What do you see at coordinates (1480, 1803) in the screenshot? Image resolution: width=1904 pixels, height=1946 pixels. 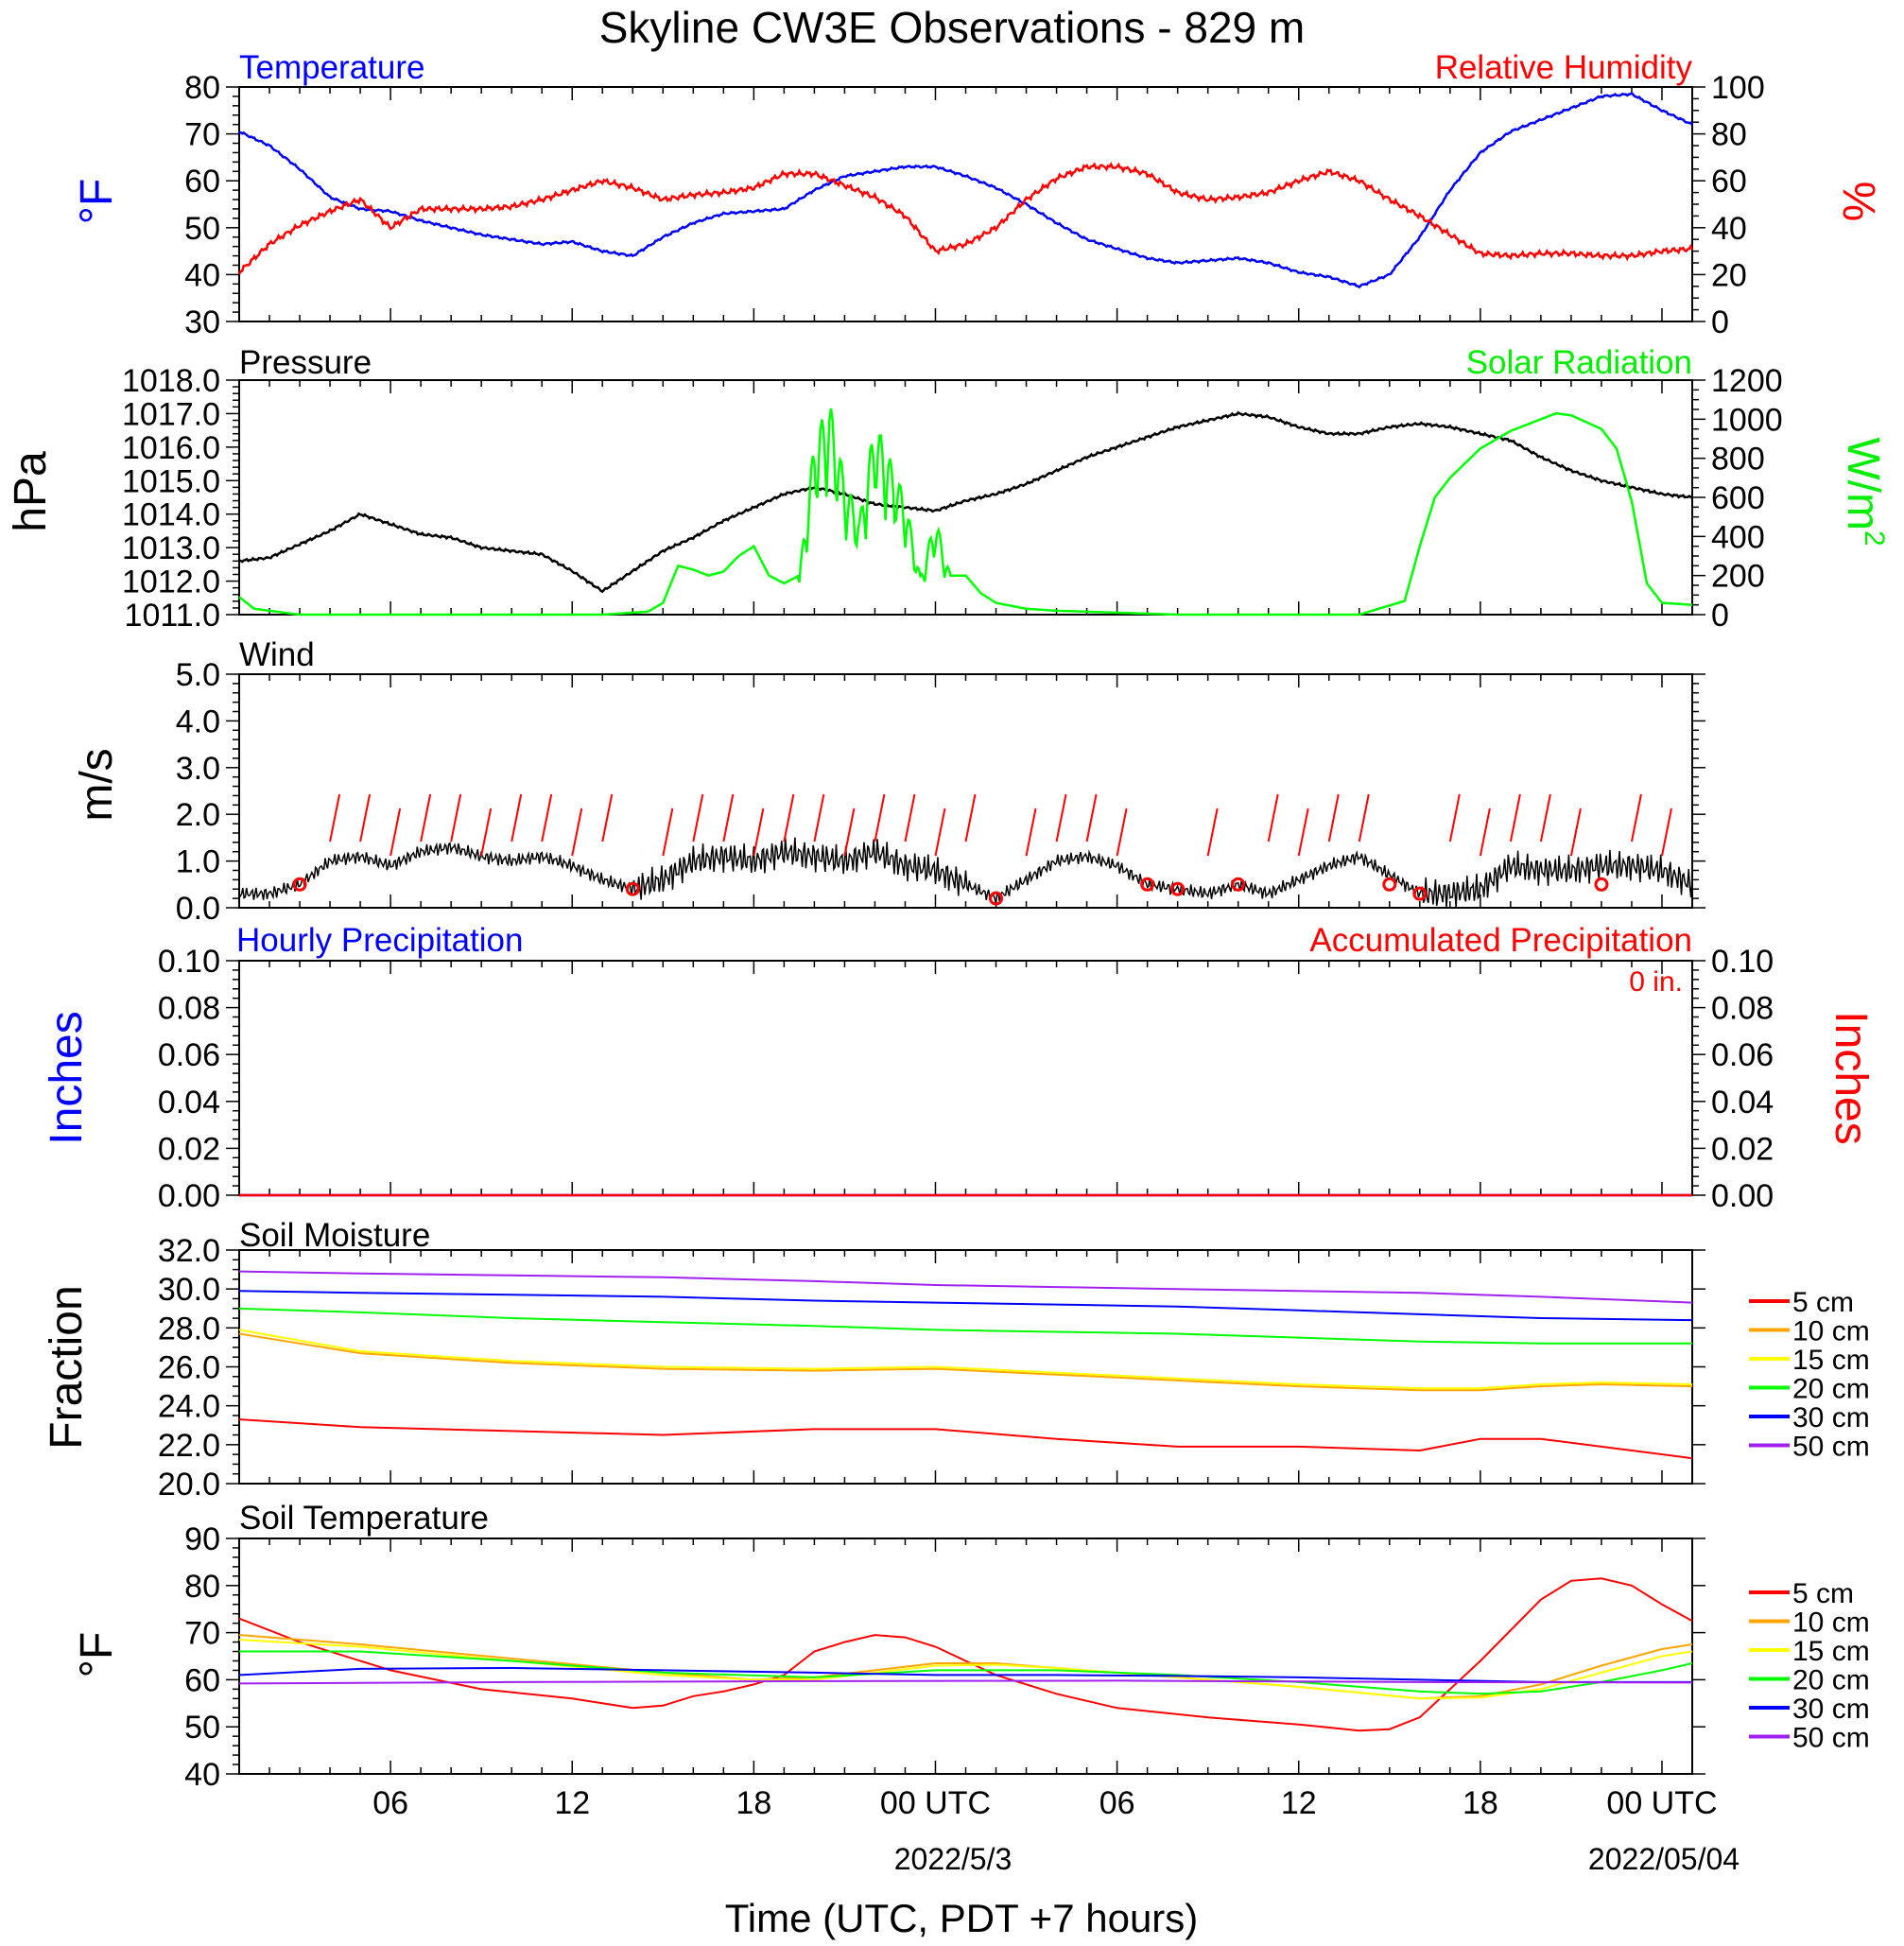 I see `x-tick-label: 18` at bounding box center [1480, 1803].